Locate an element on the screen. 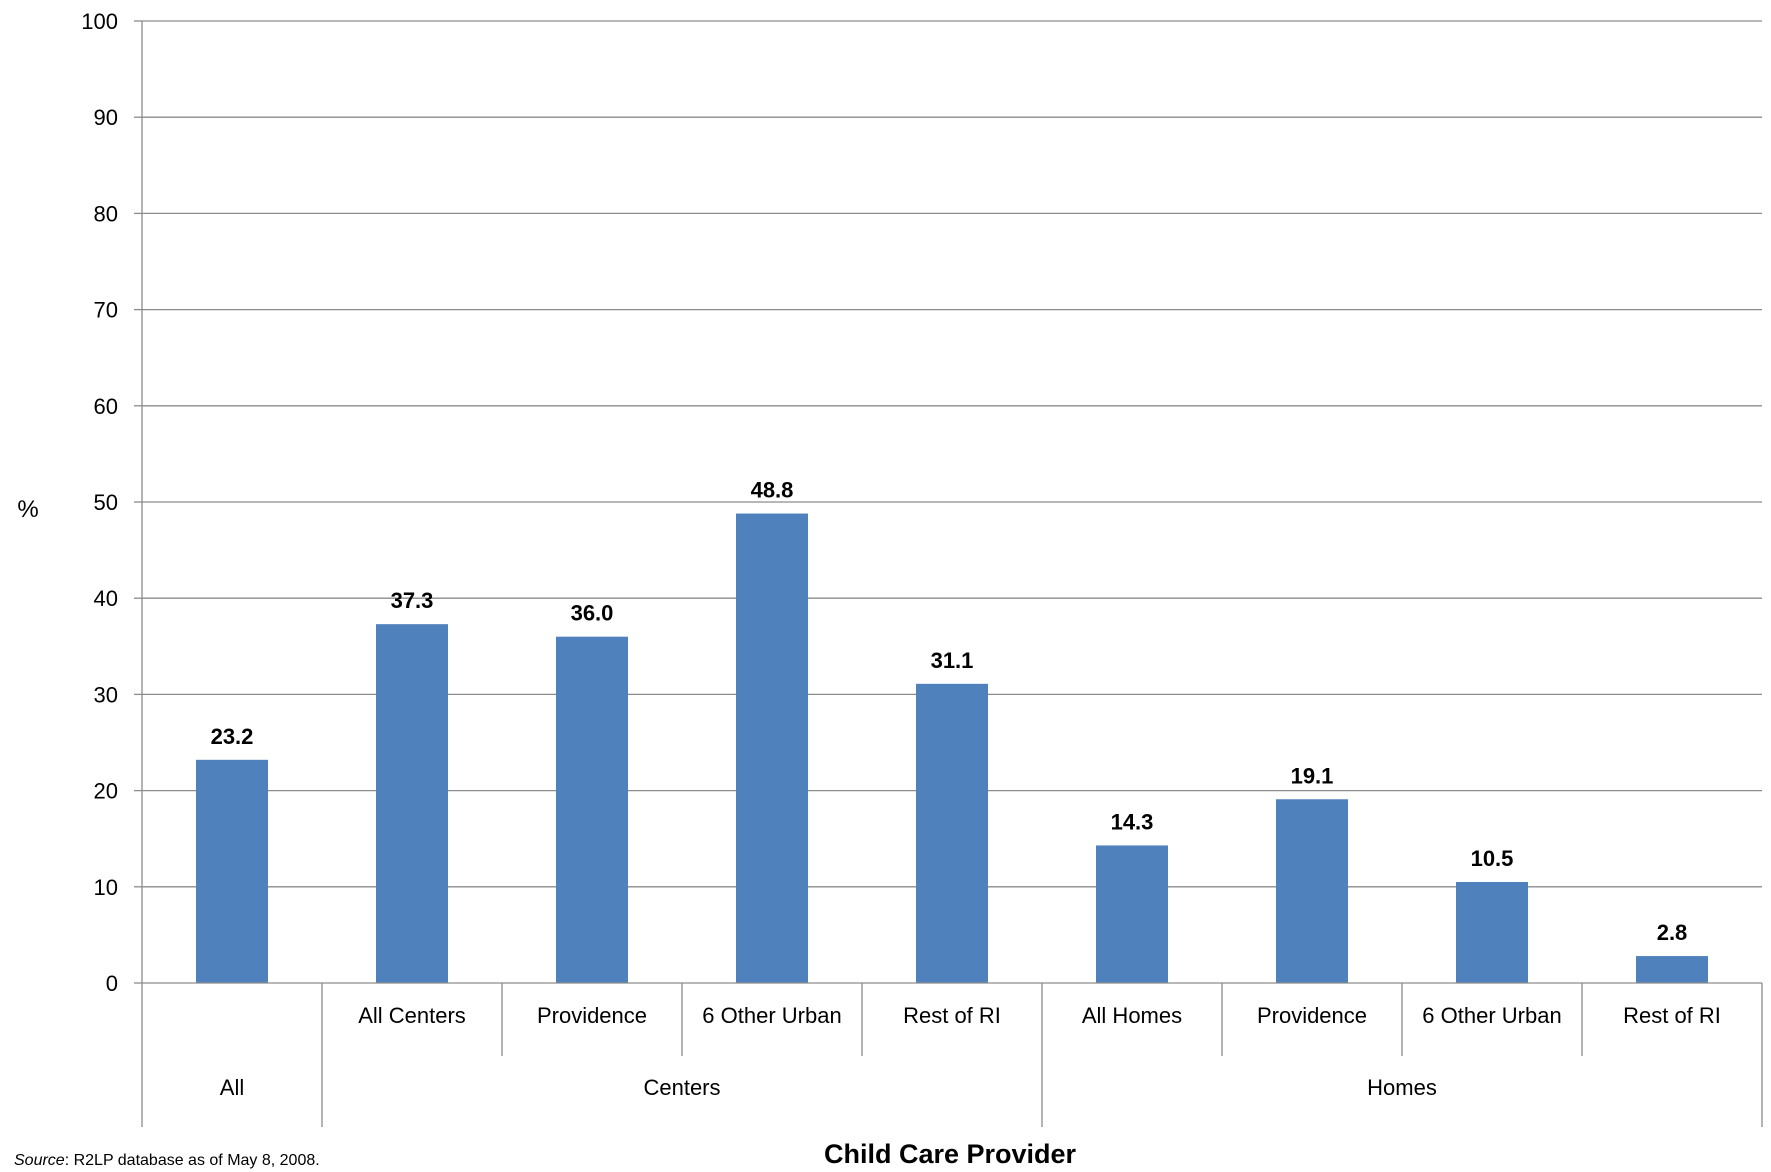 This screenshot has height=1172, width=1771. category-label: All Homes is located at coordinates (1132, 1015).